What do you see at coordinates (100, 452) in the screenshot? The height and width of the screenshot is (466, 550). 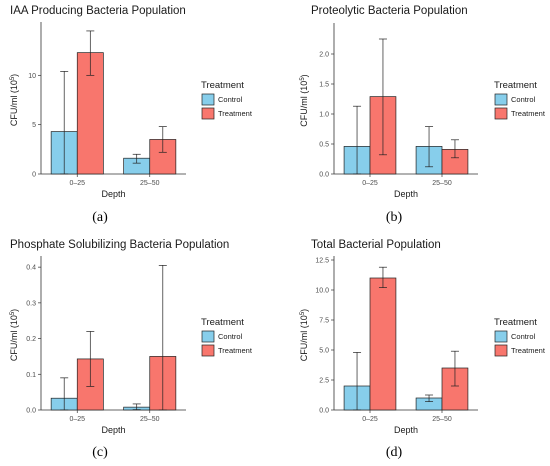 I see `panel-label: (c)` at bounding box center [100, 452].